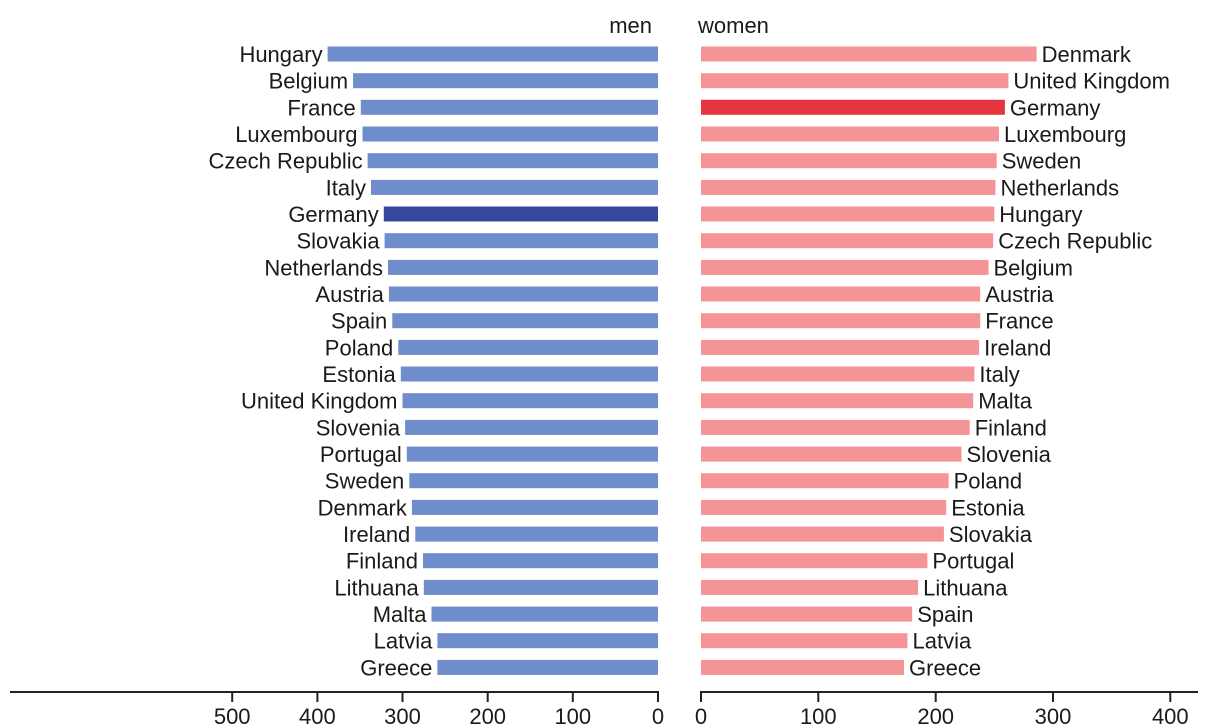  What do you see at coordinates (1033, 267) in the screenshot?
I see `women-category-label: Belgium` at bounding box center [1033, 267].